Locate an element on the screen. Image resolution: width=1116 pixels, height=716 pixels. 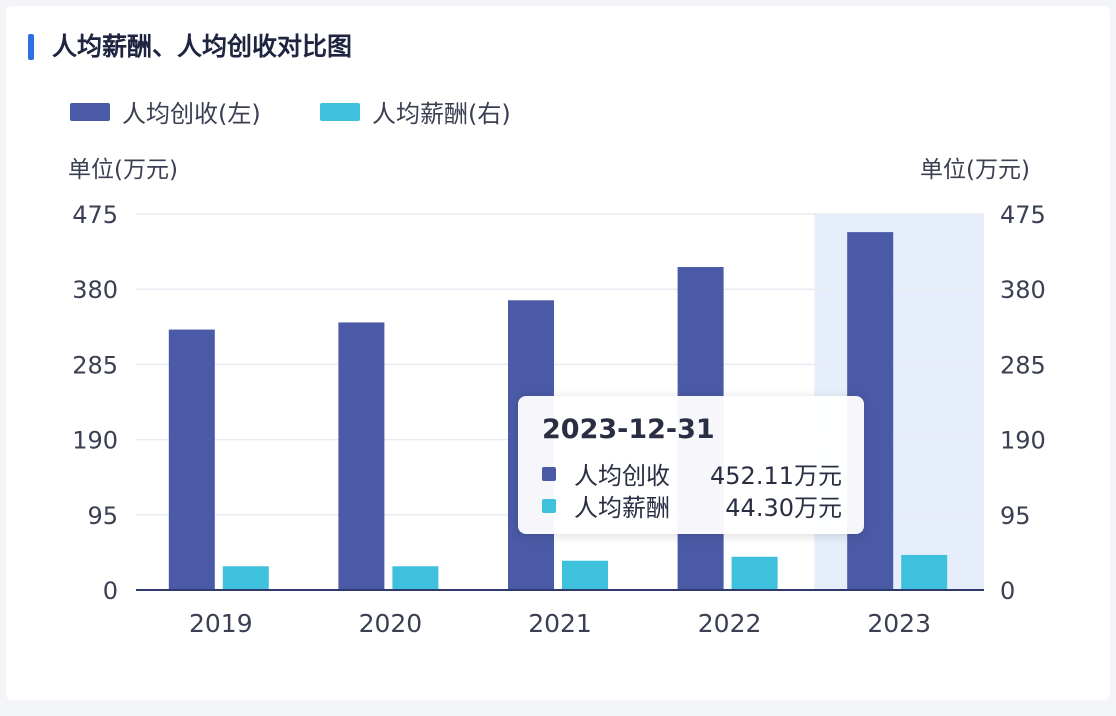
x-tick-label: 2019 is located at coordinates (221, 623).